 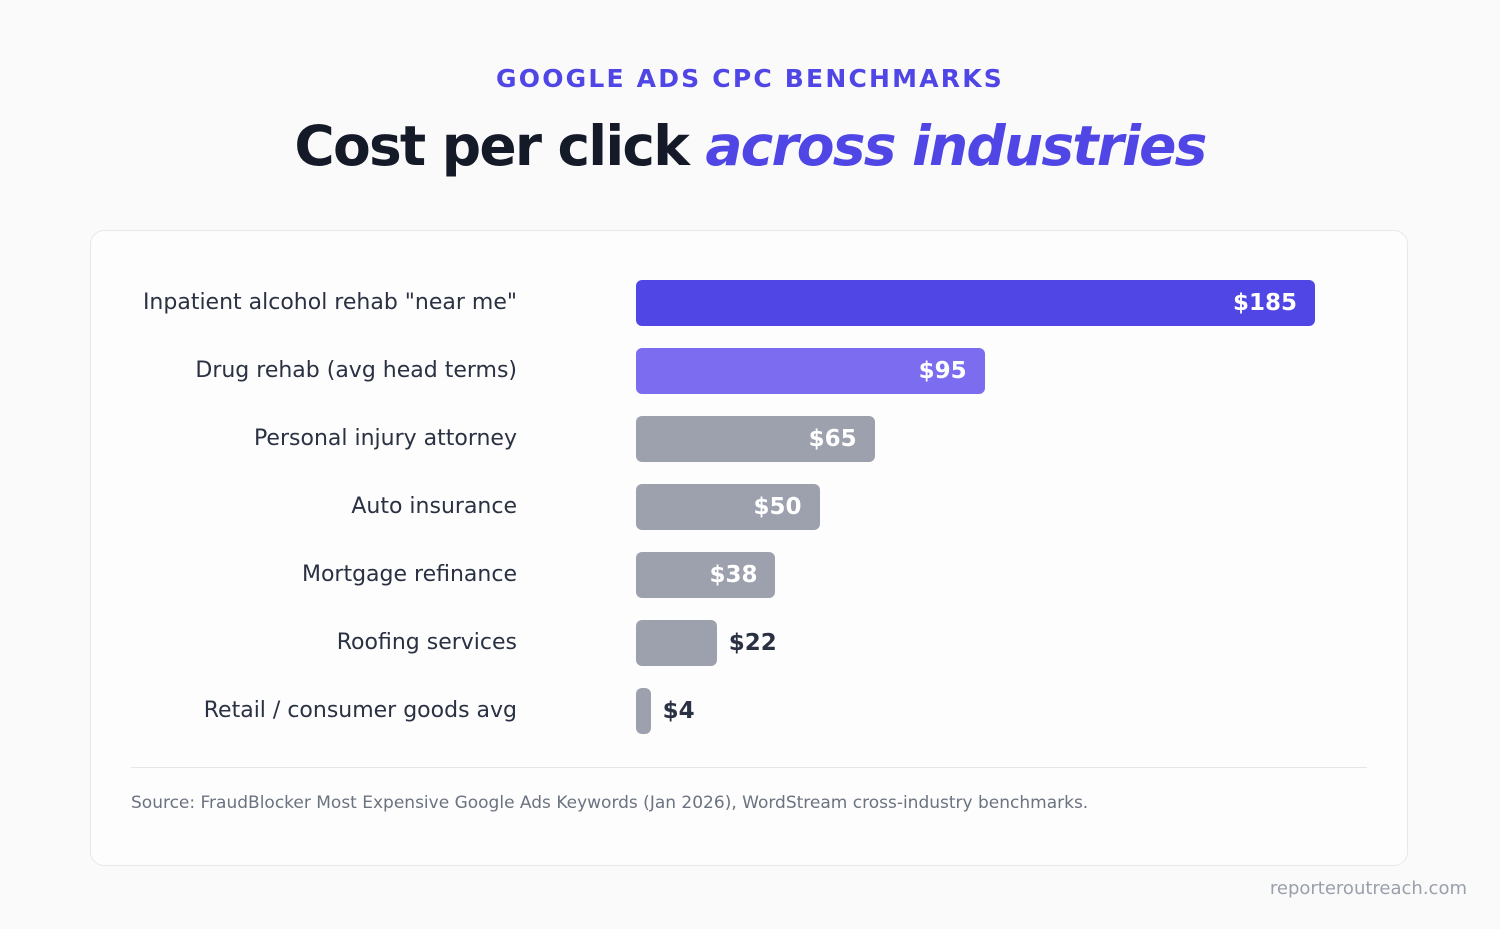 I want to click on bar-value-label: $185, so click(x=1264, y=303).